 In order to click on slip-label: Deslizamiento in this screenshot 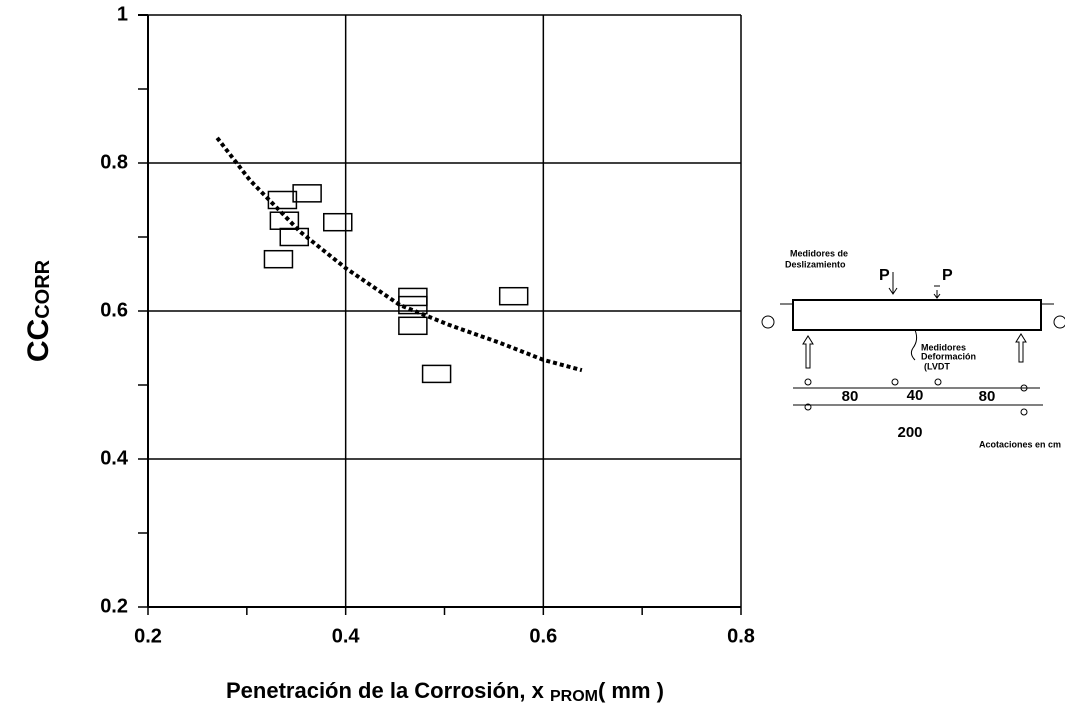, I will do `click(815, 264)`.